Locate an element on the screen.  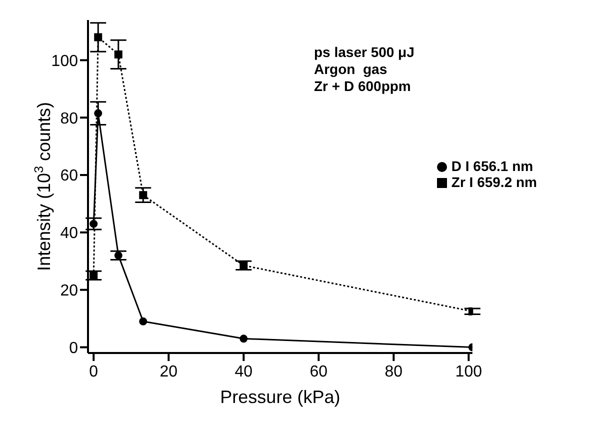
x-tick-label: 20 is located at coordinates (169, 371).